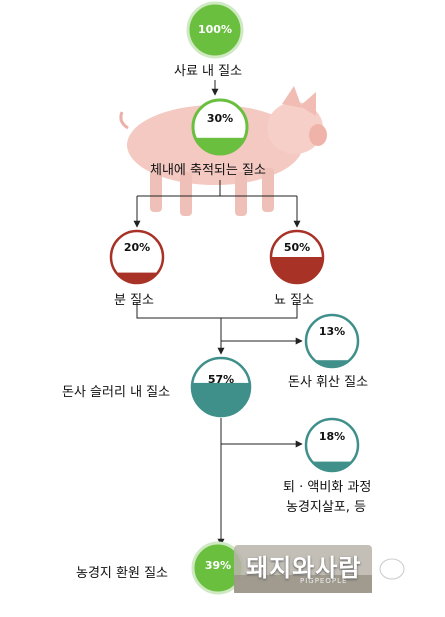  Describe the element at coordinates (220, 118) in the screenshot. I see `body-percent: 30%` at that location.